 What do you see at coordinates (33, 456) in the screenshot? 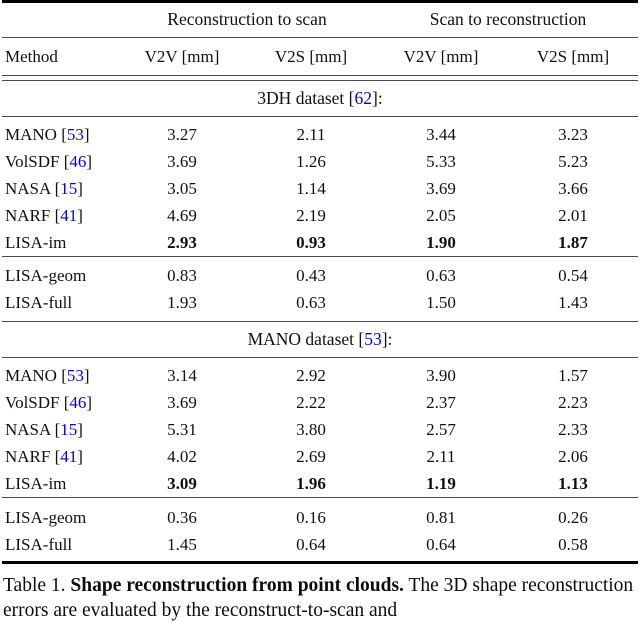
I see `method-label: NARF [` at bounding box center [33, 456].